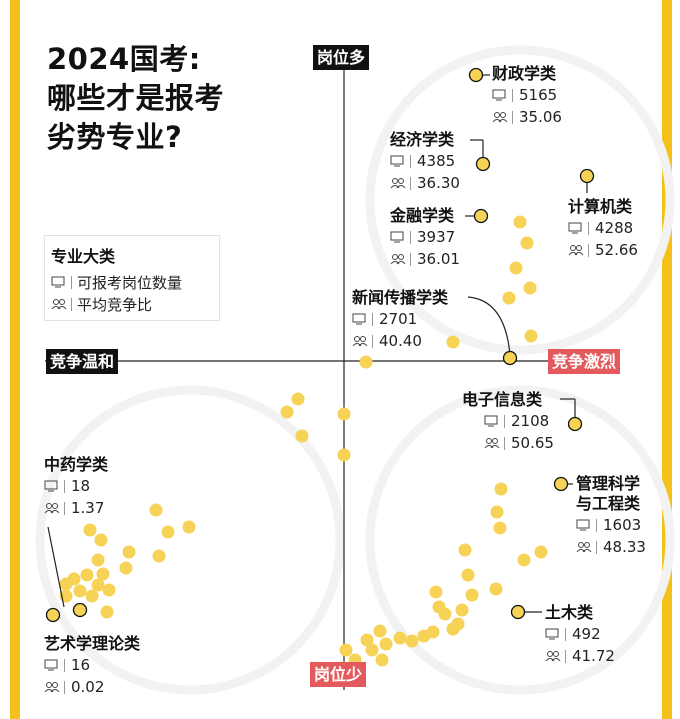 The width and height of the screenshot is (680, 719). What do you see at coordinates (518, 612) in the screenshot?
I see `data-point-tumu` at bounding box center [518, 612].